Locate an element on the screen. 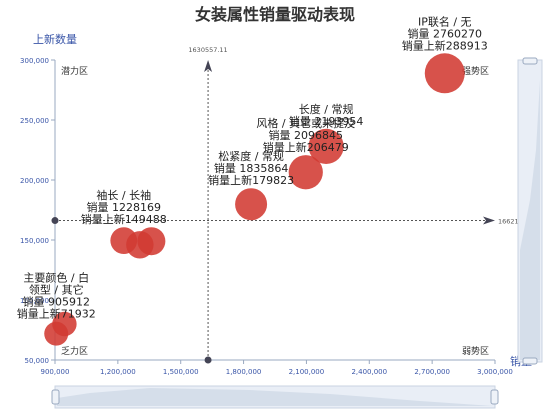 Image resolution: width=550 pixels, height=420 pixels. bubble-label: 销量上新179823 is located at coordinates (251, 180).